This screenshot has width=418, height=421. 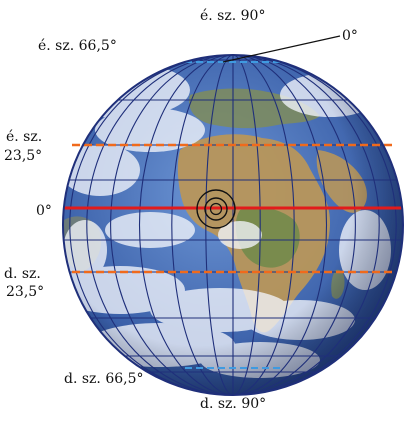 What do you see at coordinates (24, 137) in the screenshot?
I see `tropic-cancer-label-line1: é. sz.` at bounding box center [24, 137].